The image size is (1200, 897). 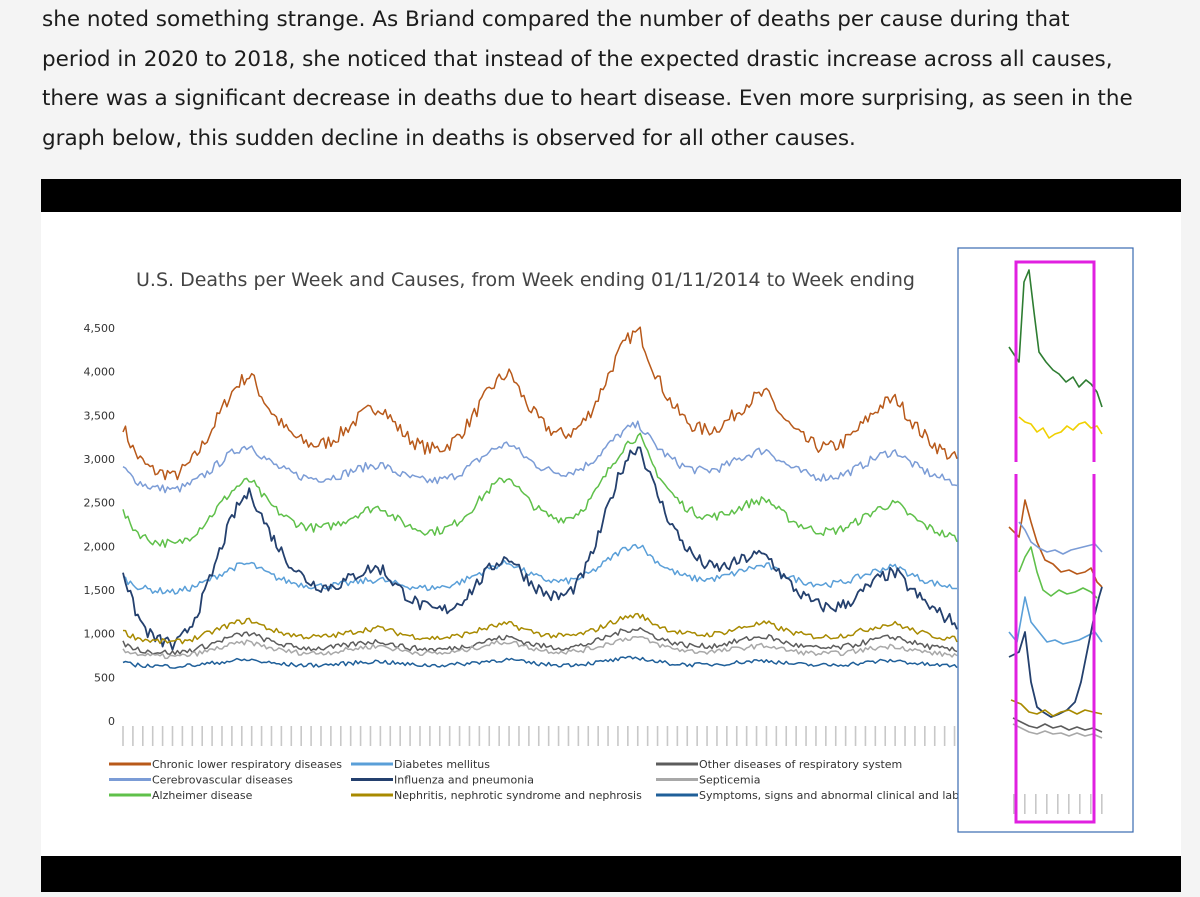 What do you see at coordinates (1055, 620) in the screenshot?
I see `inset-line-diabetes` at bounding box center [1055, 620].